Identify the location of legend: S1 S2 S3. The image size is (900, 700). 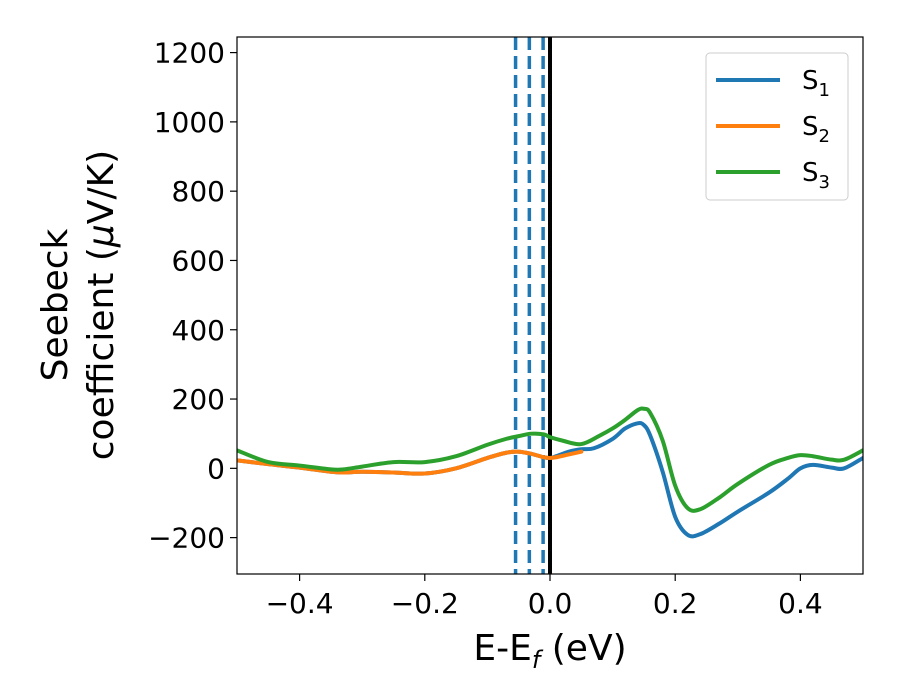
(777, 126).